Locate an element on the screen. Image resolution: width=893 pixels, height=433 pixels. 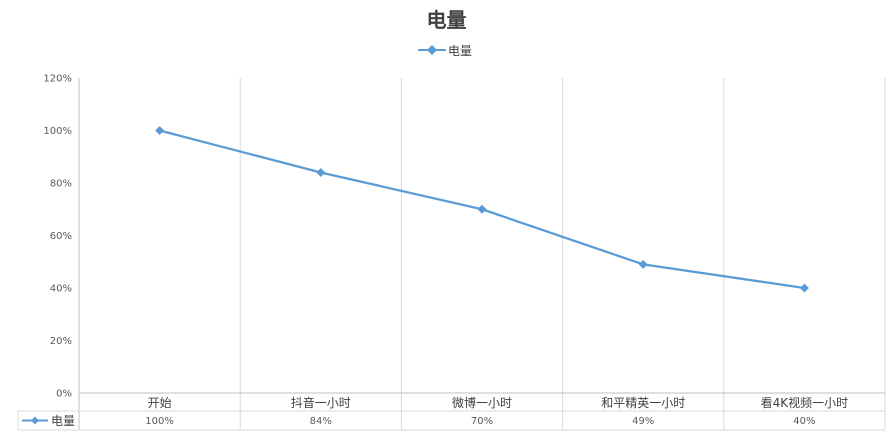
y-tick-label: 0% is located at coordinates (64, 394).